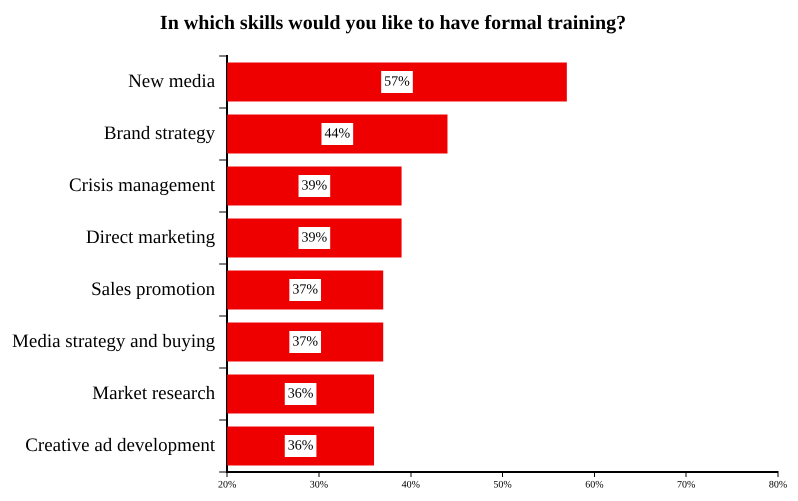 Image resolution: width=798 pixels, height=501 pixels. Describe the element at coordinates (153, 289) in the screenshot. I see `y-tick-label: Sales promotion` at that location.